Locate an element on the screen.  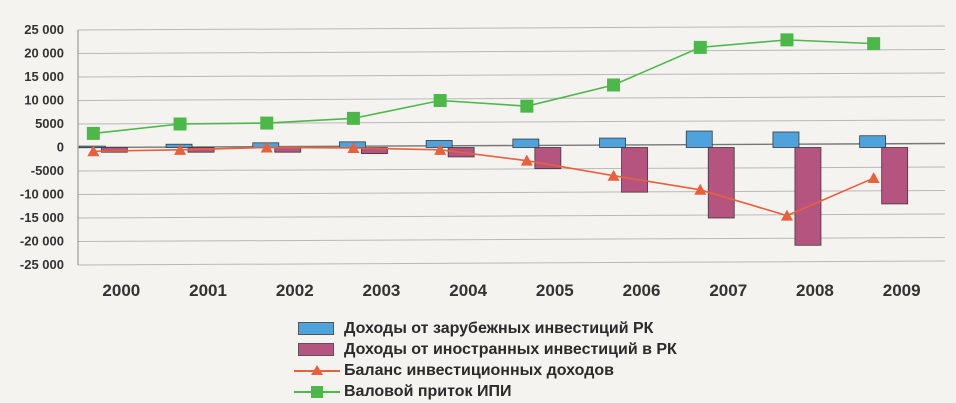
legend-item-balance: Баланс инвестиционных доходов is located at coordinates (485, 370).